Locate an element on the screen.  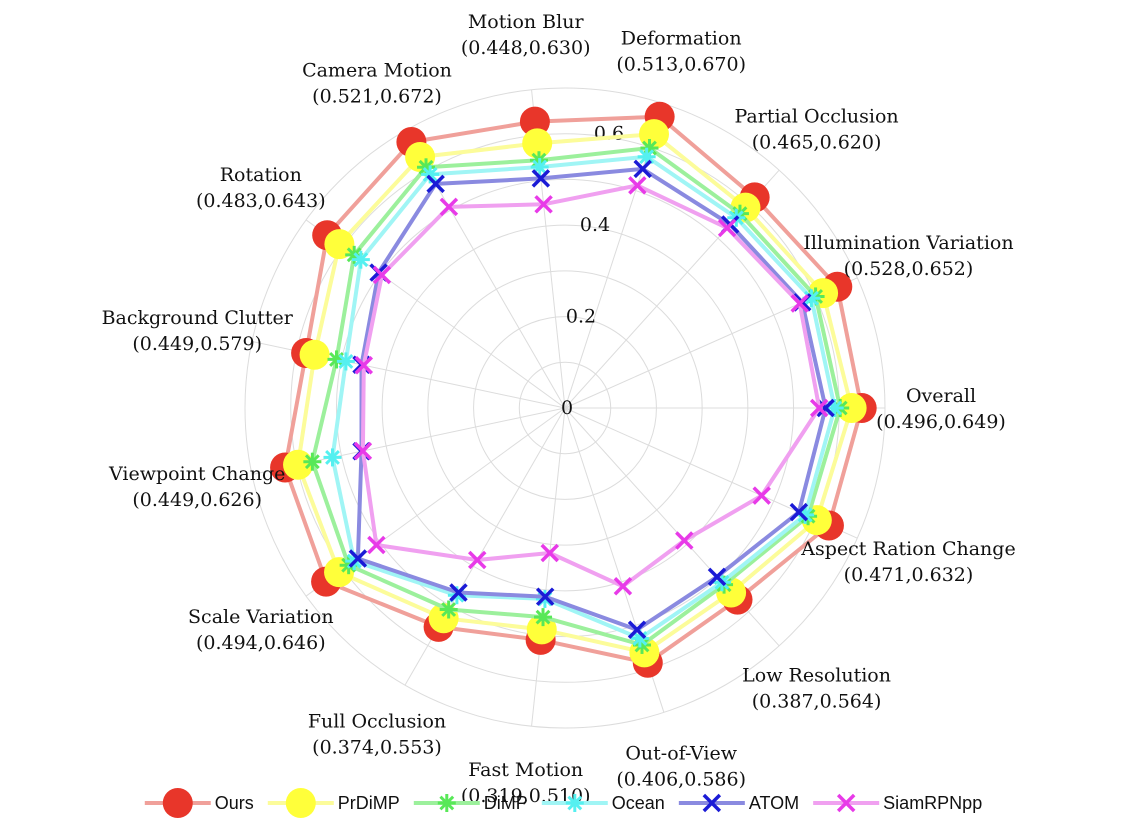
category-range: (0.374,0.553) is located at coordinates (377, 748).